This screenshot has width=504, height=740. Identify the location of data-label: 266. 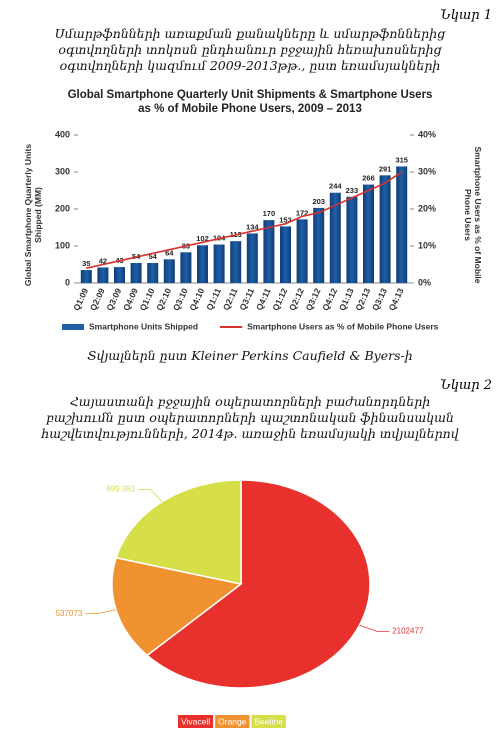
(368, 178).